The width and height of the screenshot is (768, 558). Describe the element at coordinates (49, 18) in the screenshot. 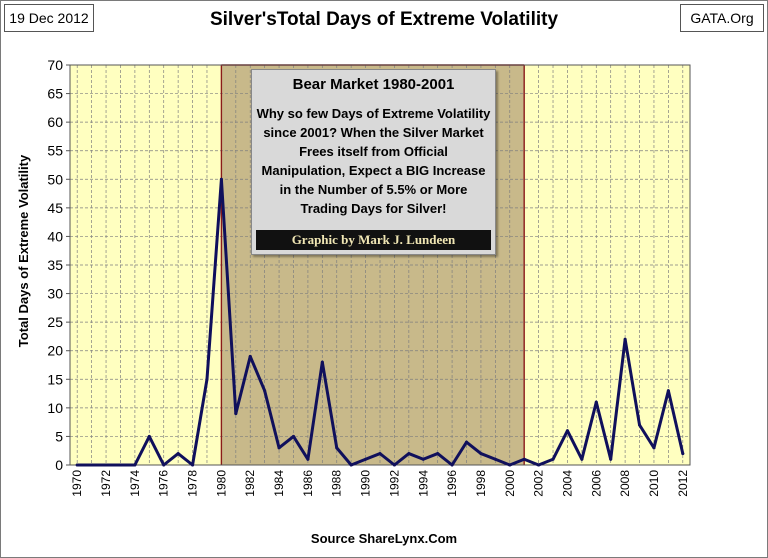

I see `date-label: 19 Dec 2012` at that location.